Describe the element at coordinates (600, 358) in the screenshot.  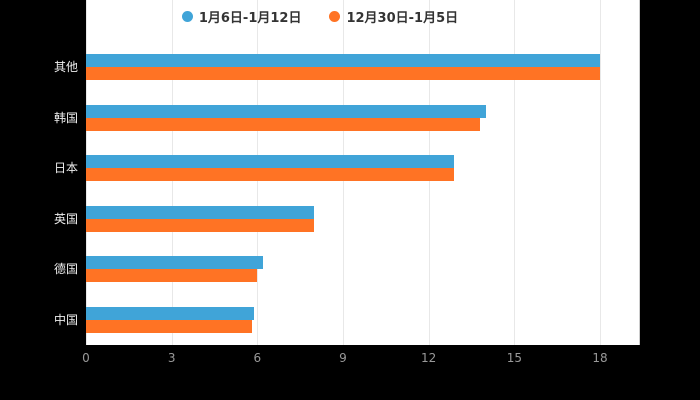
I see `x-tick-label-18: 18` at that location.